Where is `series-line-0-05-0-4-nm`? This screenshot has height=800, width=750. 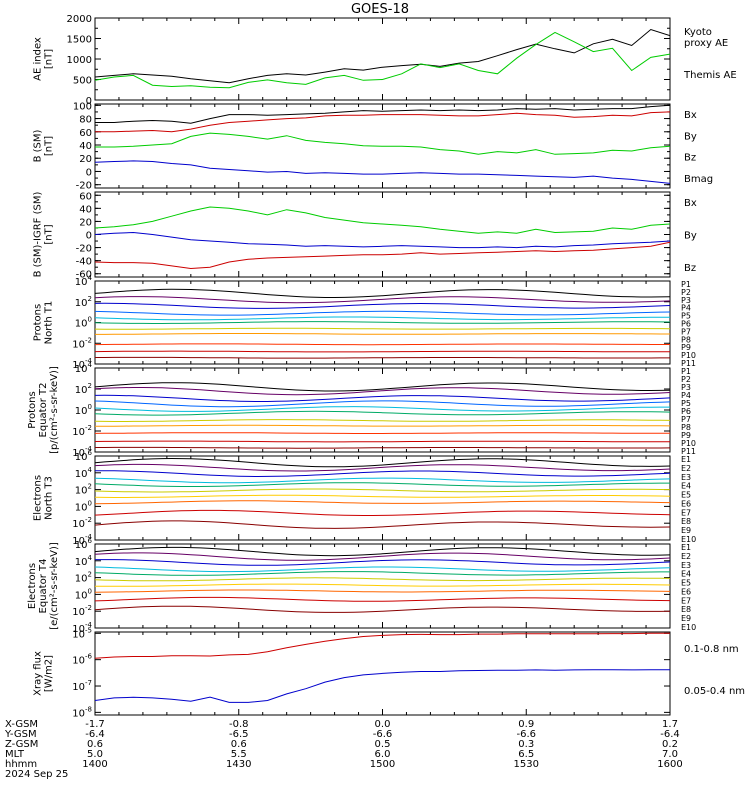
series-line-0-05-0-4-nm is located at coordinates (382, 686).